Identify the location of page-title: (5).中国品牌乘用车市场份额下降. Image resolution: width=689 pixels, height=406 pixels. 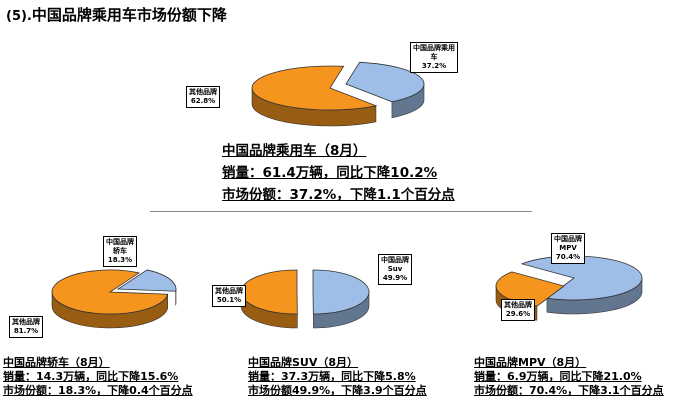
(116, 14).